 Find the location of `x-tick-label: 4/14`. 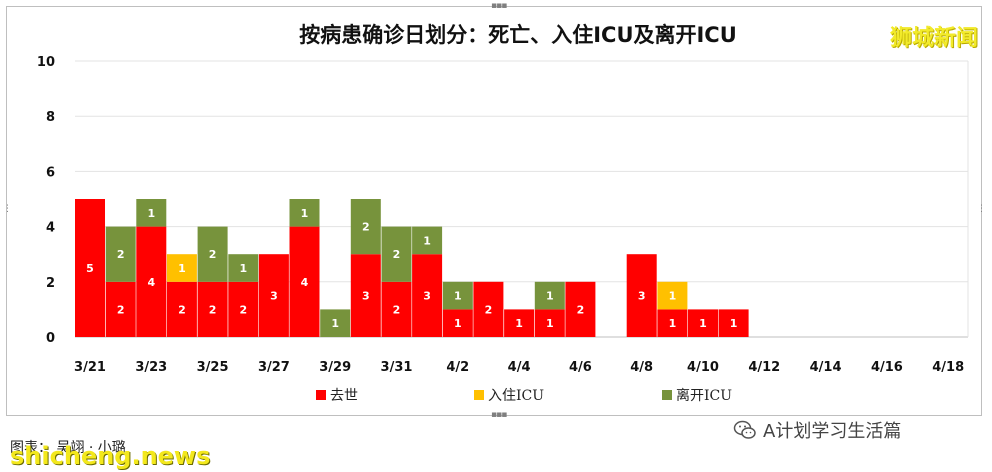

x-tick-label: 4/14 is located at coordinates (826, 367).